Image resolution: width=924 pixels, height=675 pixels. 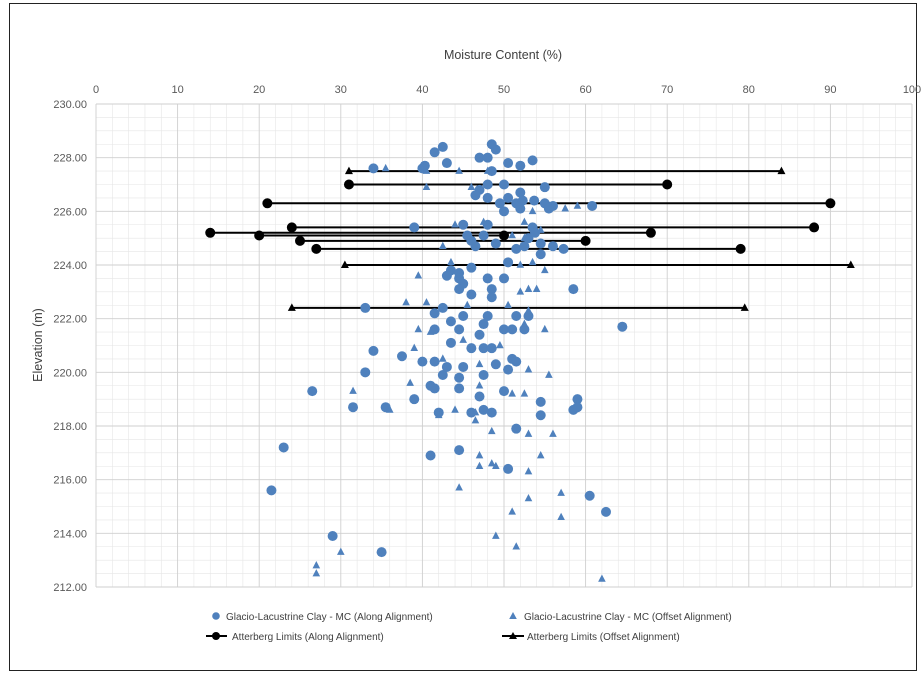 I want to click on x-tick-label: 100, so click(x=912, y=90).